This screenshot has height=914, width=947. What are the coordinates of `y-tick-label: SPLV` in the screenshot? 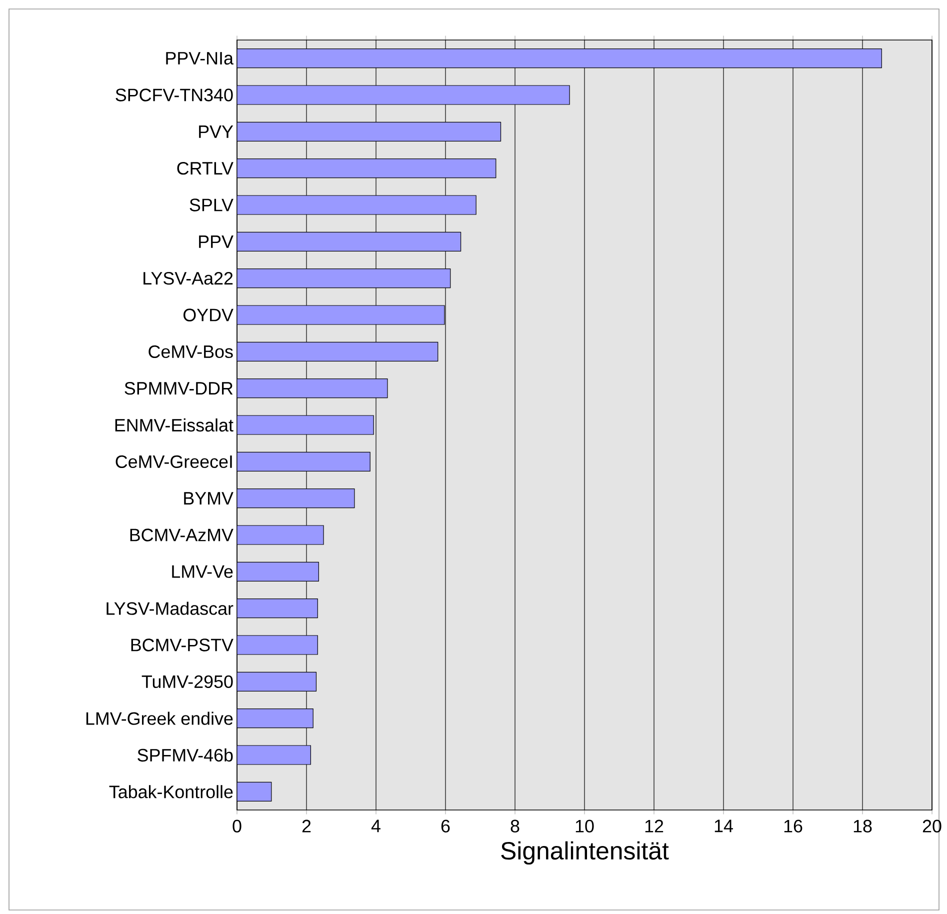 It's located at (212, 205).